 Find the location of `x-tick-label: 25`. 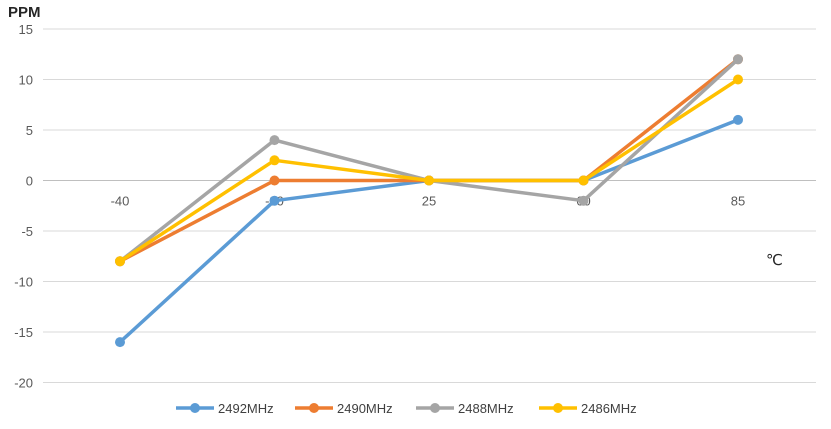

x-tick-label: 25 is located at coordinates (429, 201).